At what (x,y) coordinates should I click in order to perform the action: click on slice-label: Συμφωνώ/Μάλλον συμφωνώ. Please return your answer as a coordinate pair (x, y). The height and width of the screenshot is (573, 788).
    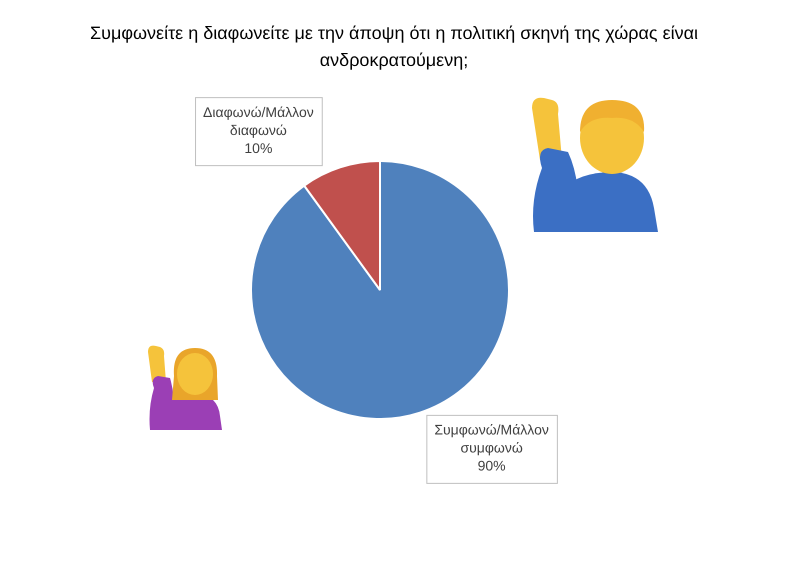
    Looking at the image, I should click on (491, 439).